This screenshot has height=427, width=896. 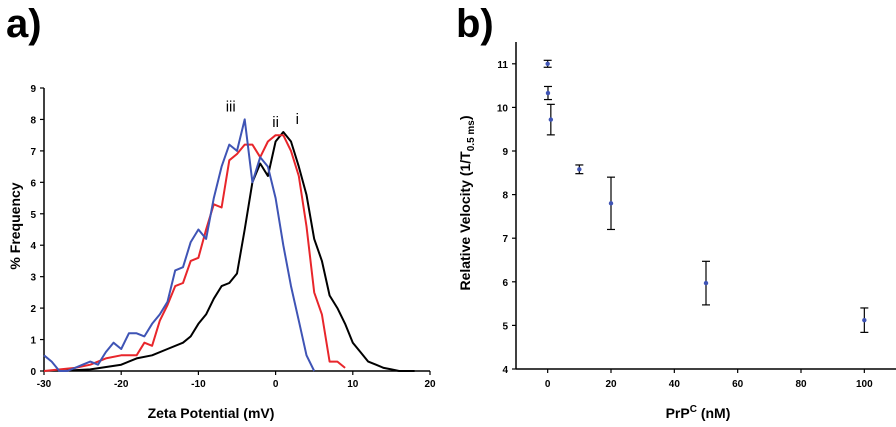 I want to click on y-tick-label: 2, so click(x=33, y=309).